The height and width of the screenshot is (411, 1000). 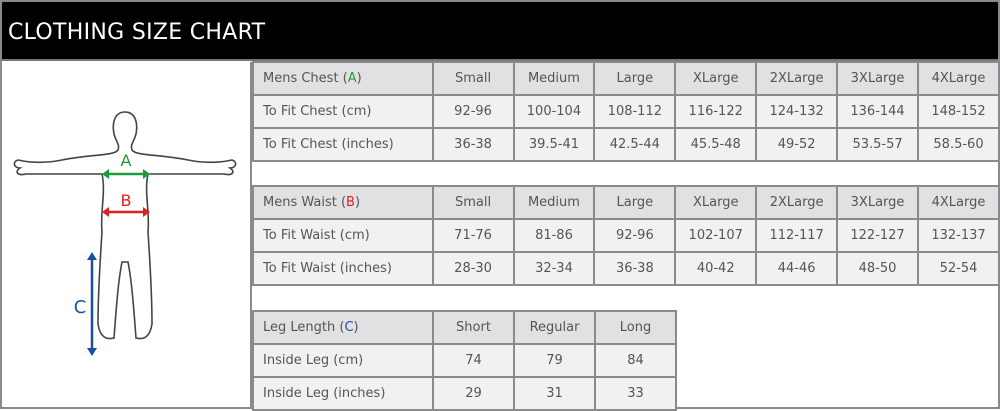 I want to click on waist-header: Mens Waist (B), so click(x=343, y=202).